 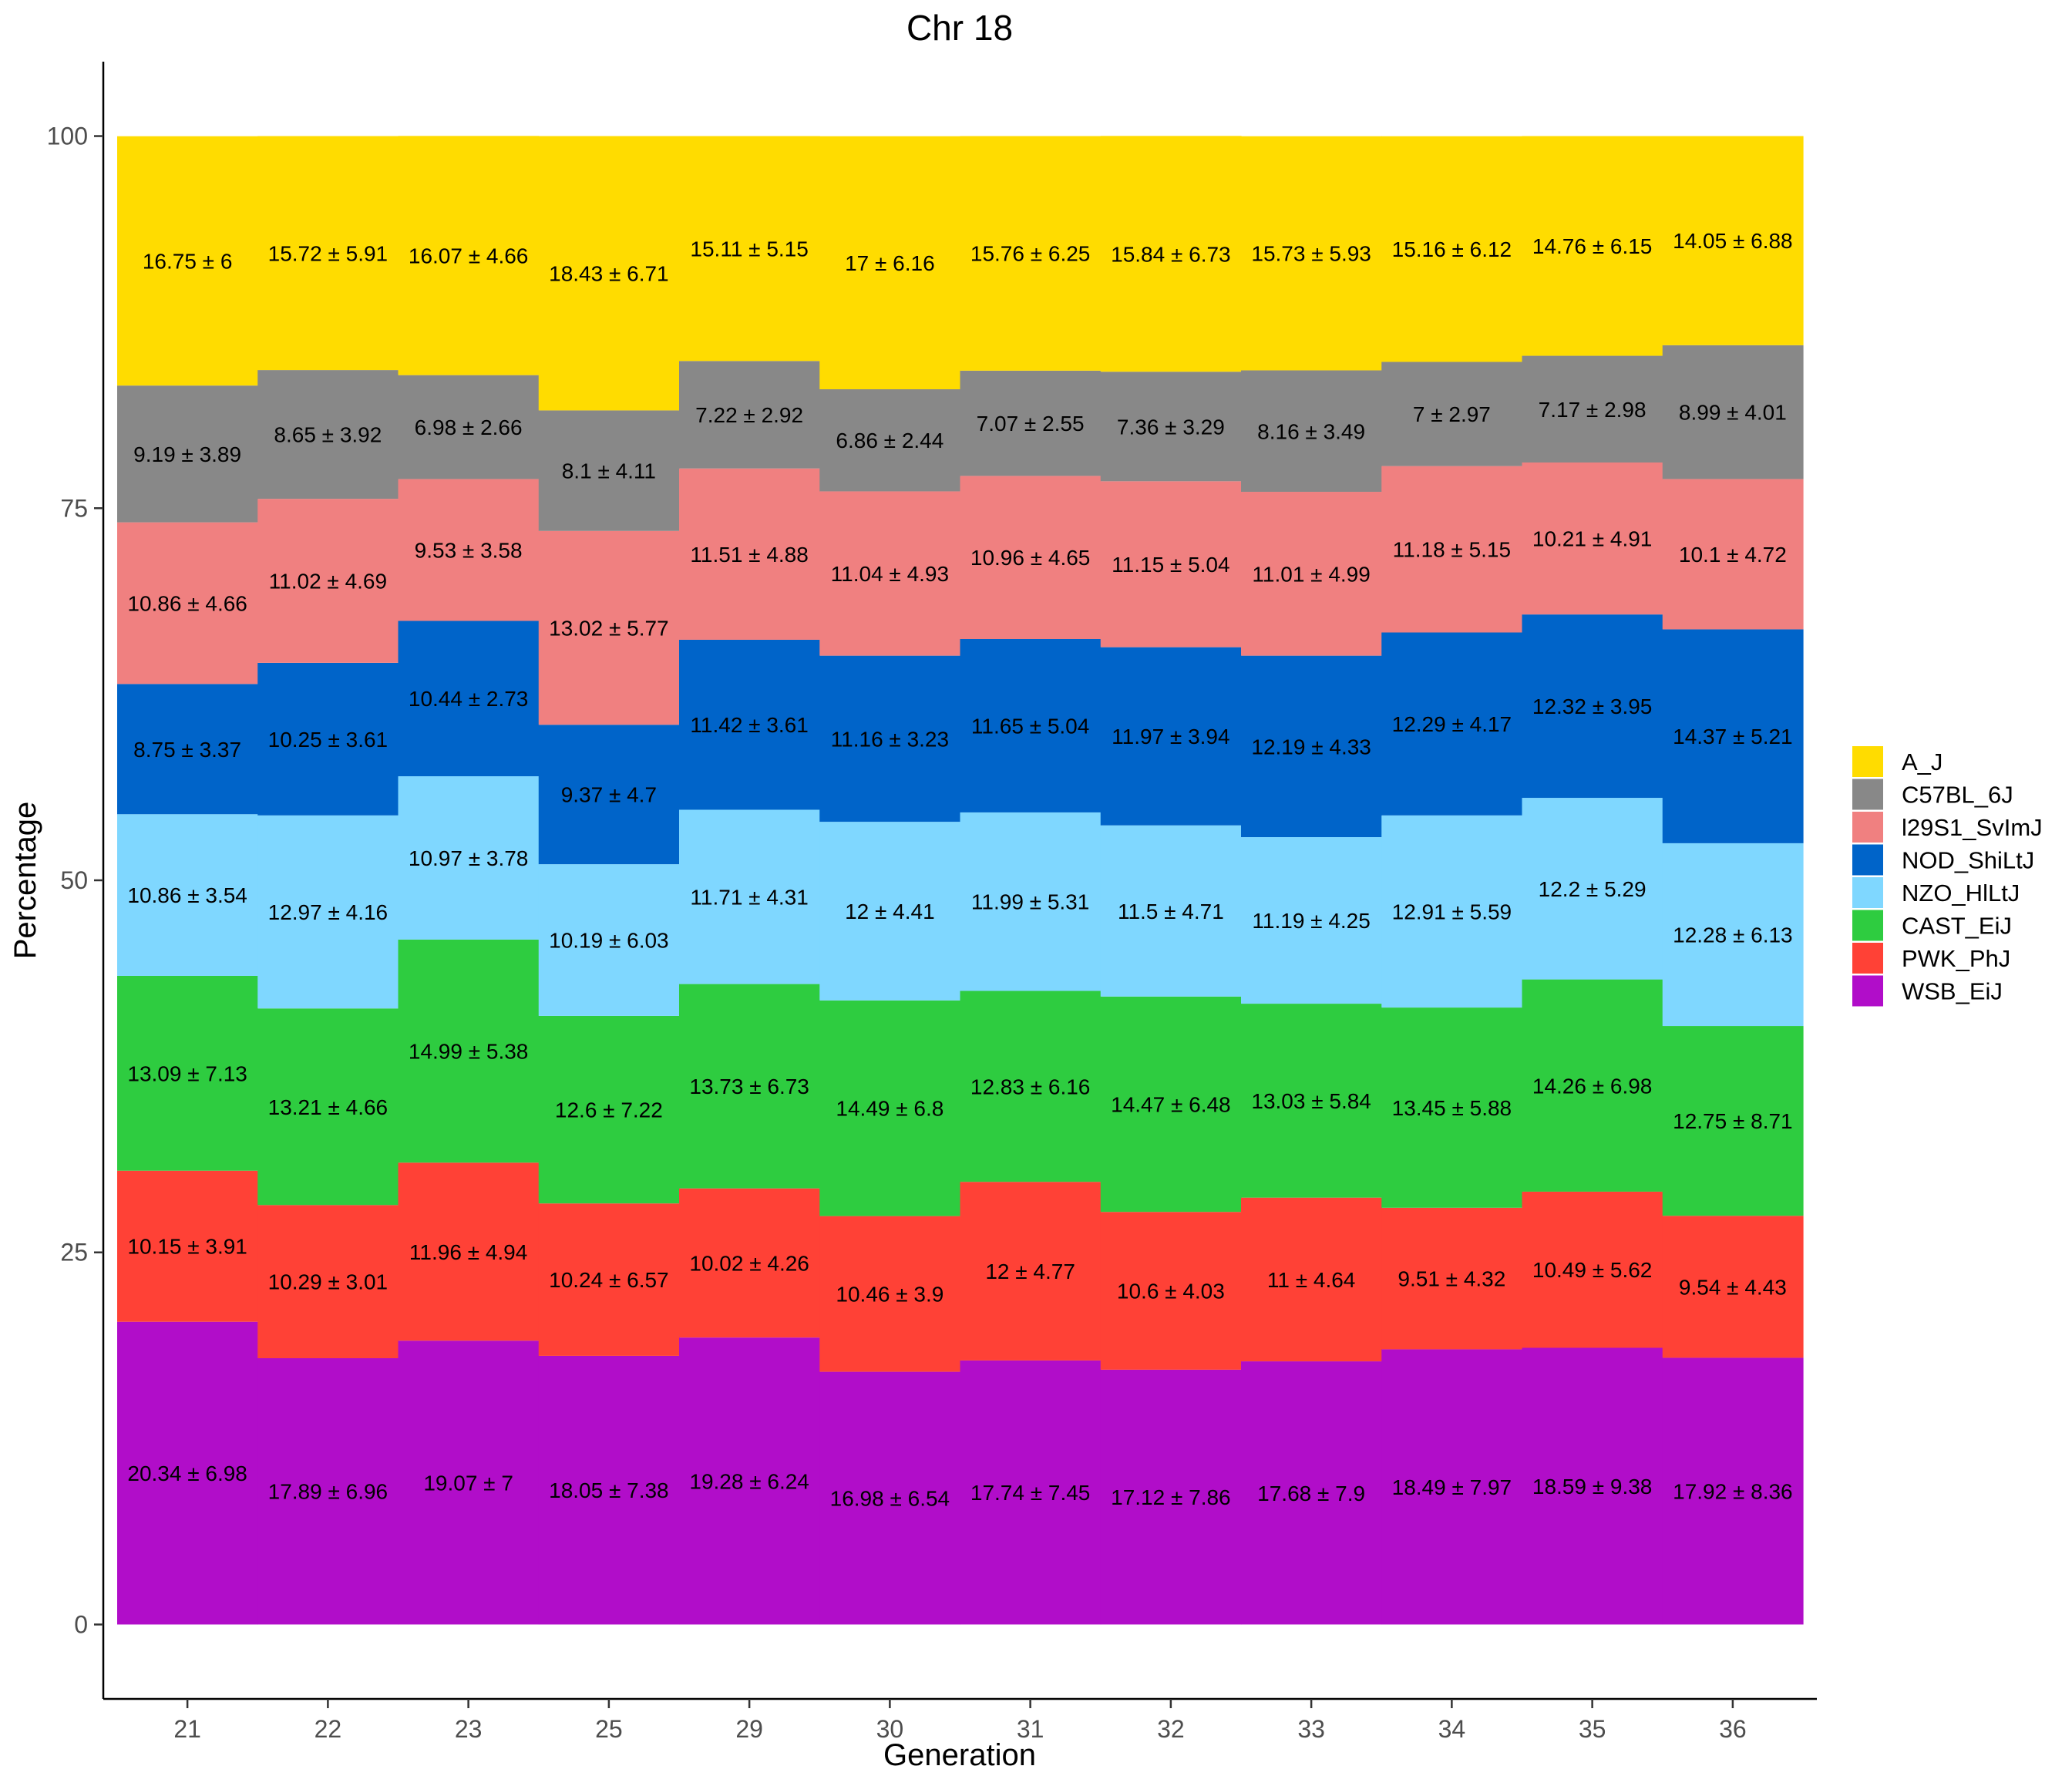 What do you see at coordinates (1868, 959) in the screenshot?
I see `legend-swatch-pwk-phj` at bounding box center [1868, 959].